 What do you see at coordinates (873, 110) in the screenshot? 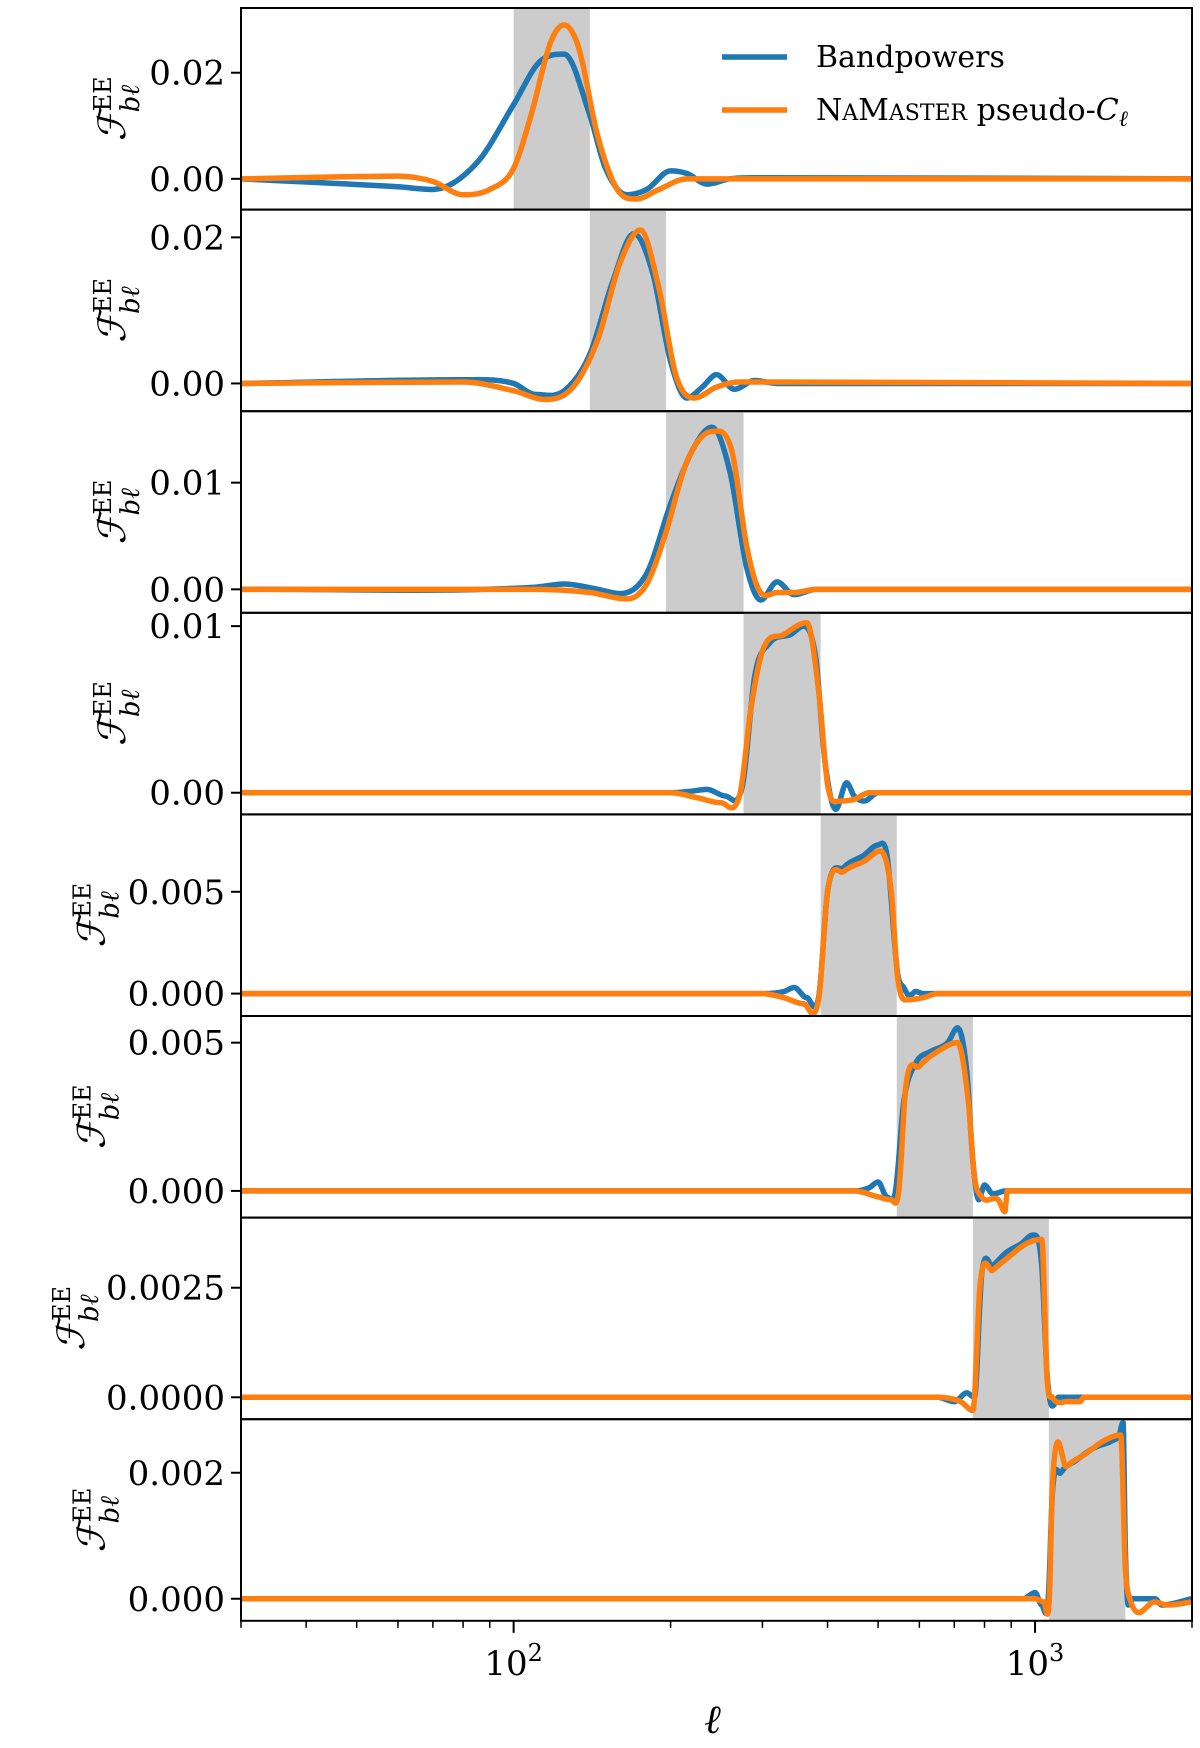
I see `legend-label-part: M` at bounding box center [873, 110].